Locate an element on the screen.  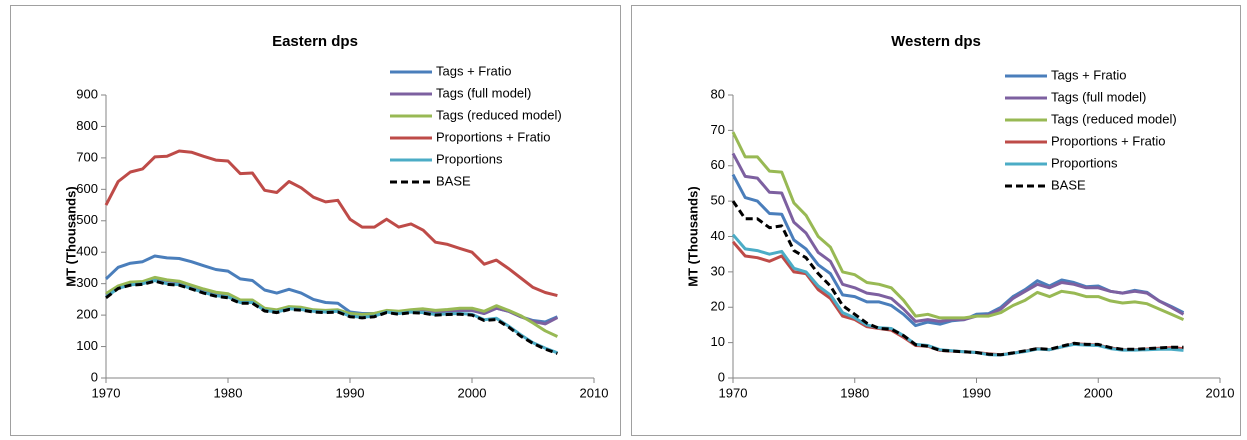
y-tick-label: 30 is located at coordinates (718, 270).